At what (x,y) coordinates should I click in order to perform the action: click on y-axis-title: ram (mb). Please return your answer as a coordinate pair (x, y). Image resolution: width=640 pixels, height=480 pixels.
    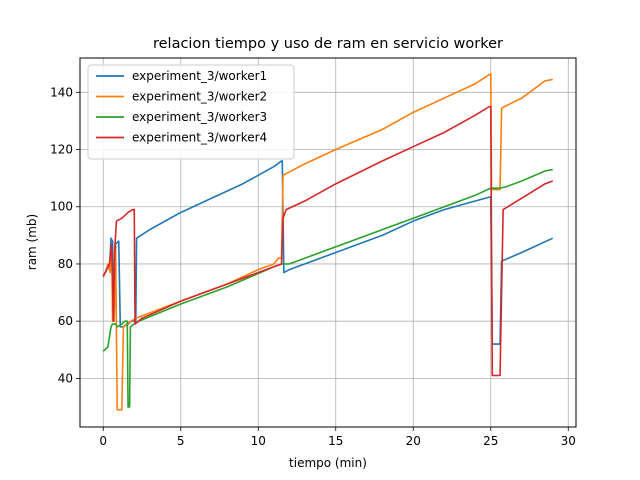
    Looking at the image, I should click on (32, 242).